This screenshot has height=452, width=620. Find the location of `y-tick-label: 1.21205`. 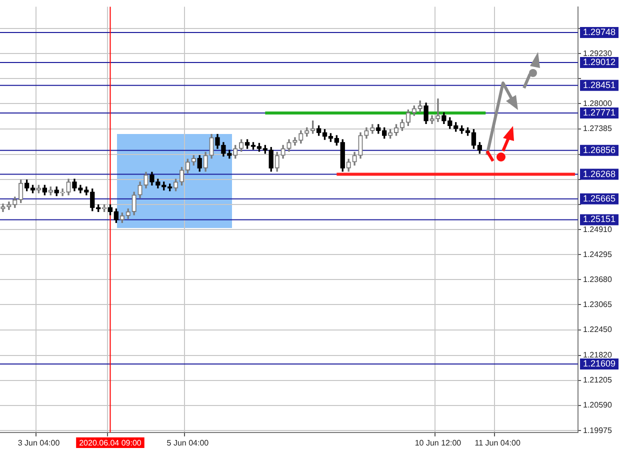

y-tick-label: 1.21205 is located at coordinates (597, 380).